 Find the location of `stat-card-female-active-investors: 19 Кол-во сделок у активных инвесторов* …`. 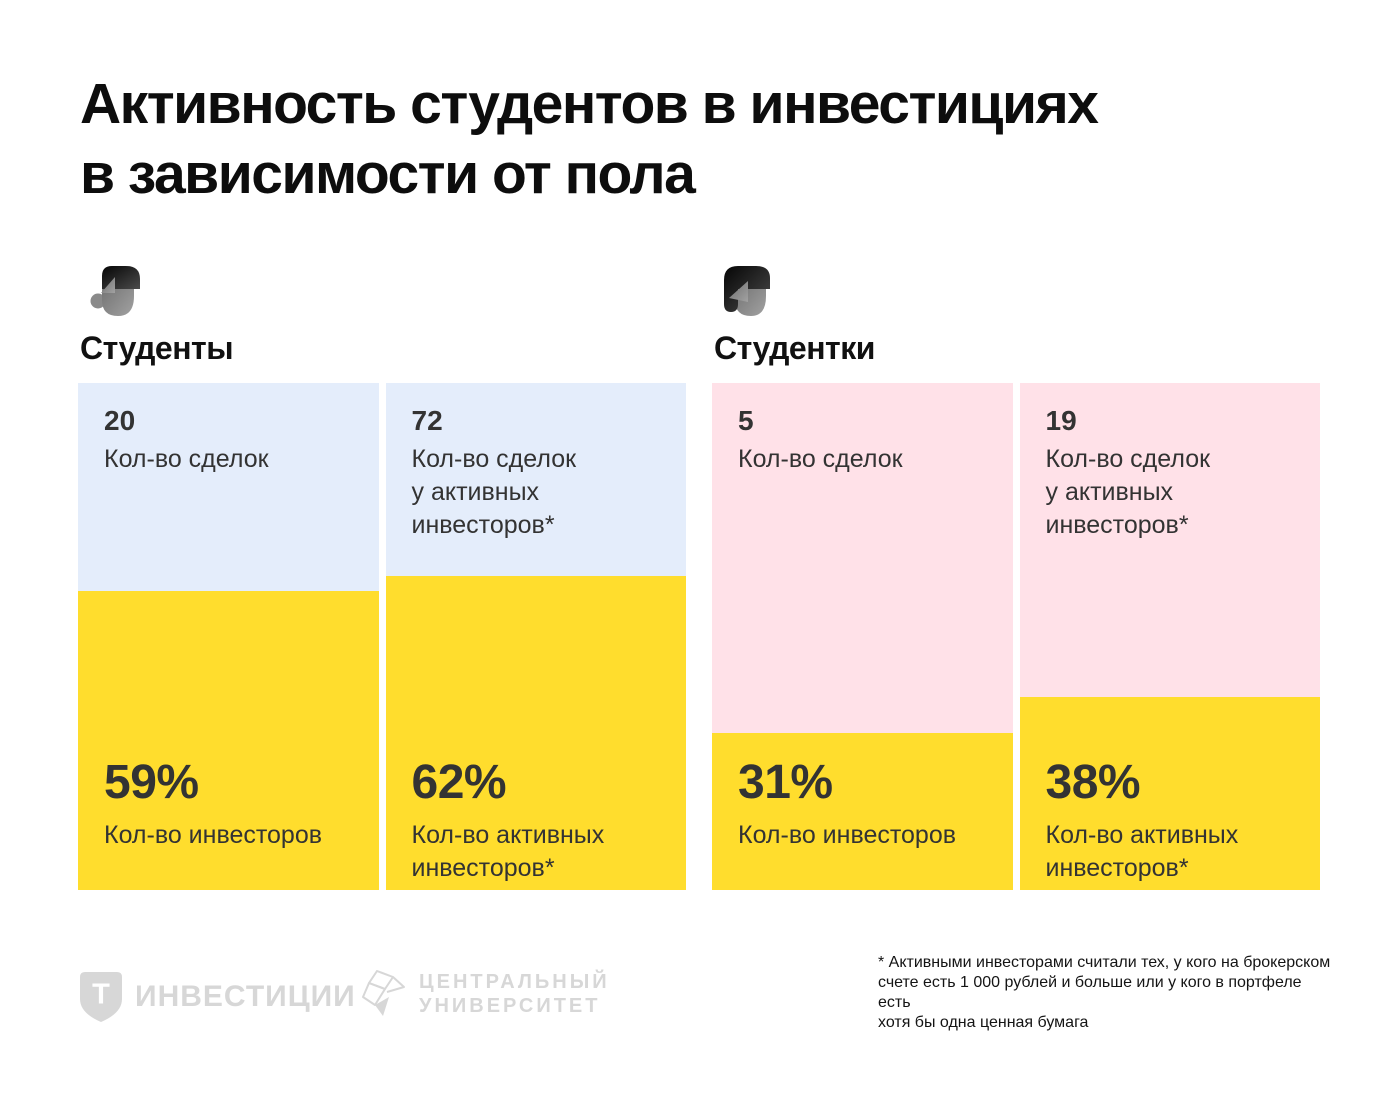

stat-card-female-active-investors: 19 Кол-во сделок у активных инвесторов* … is located at coordinates (1169, 636).